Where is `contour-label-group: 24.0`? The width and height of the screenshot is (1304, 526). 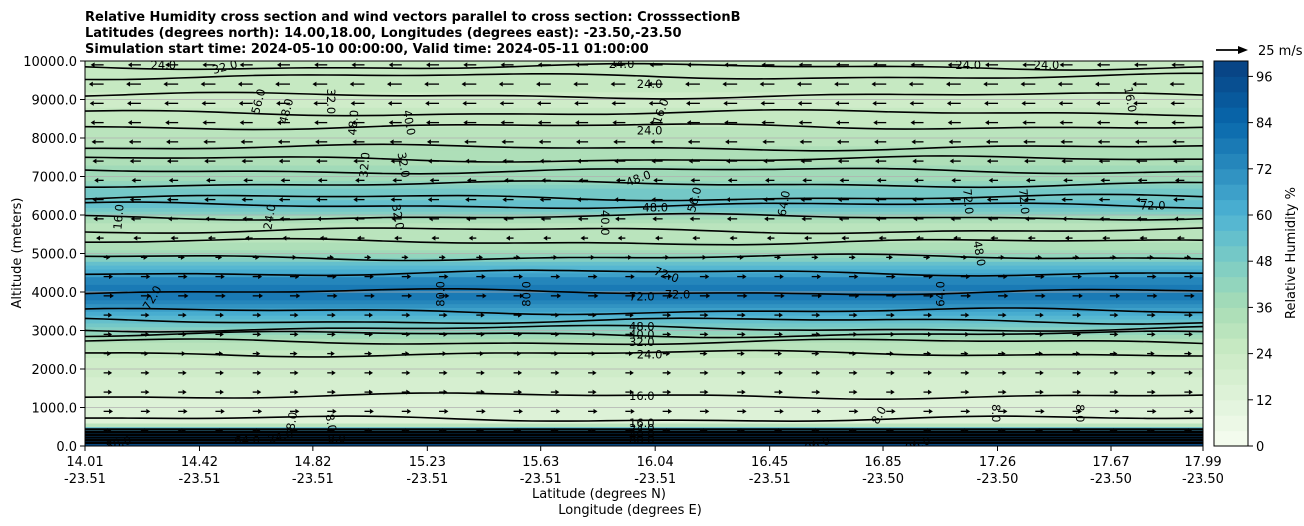 contour-label-group: 24.0 is located at coordinates (650, 354).